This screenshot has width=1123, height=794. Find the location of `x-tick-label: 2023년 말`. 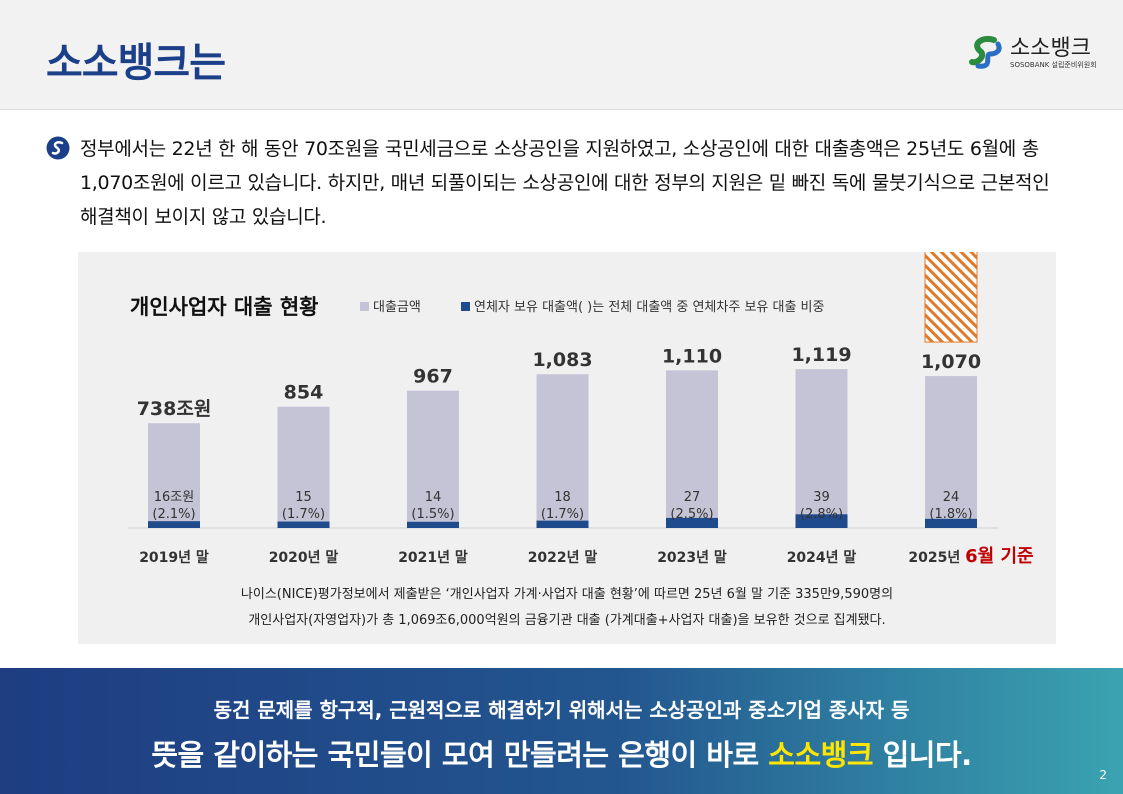

x-tick-label: 2023년 말 is located at coordinates (692, 558).